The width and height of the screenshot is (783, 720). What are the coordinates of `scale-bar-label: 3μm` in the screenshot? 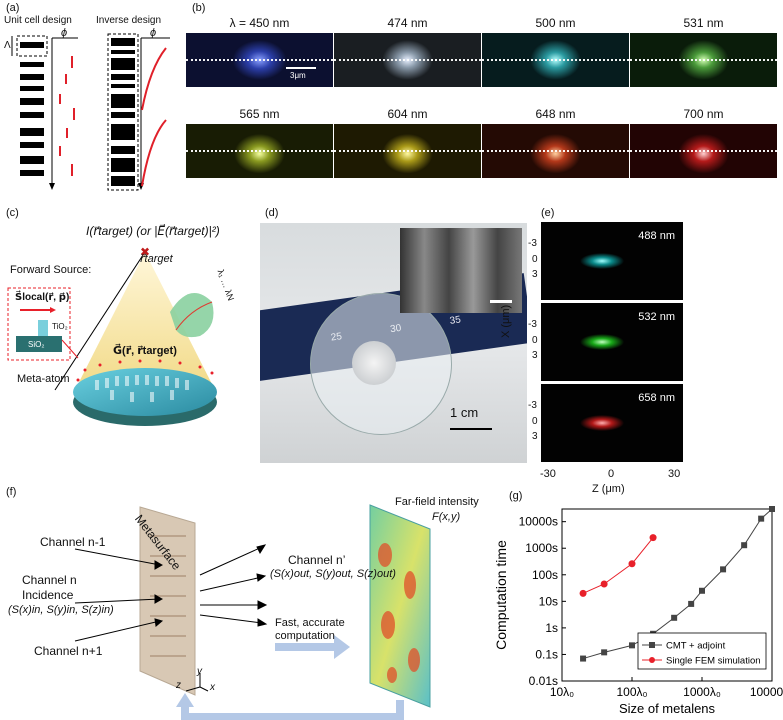 It's located at (298, 75).